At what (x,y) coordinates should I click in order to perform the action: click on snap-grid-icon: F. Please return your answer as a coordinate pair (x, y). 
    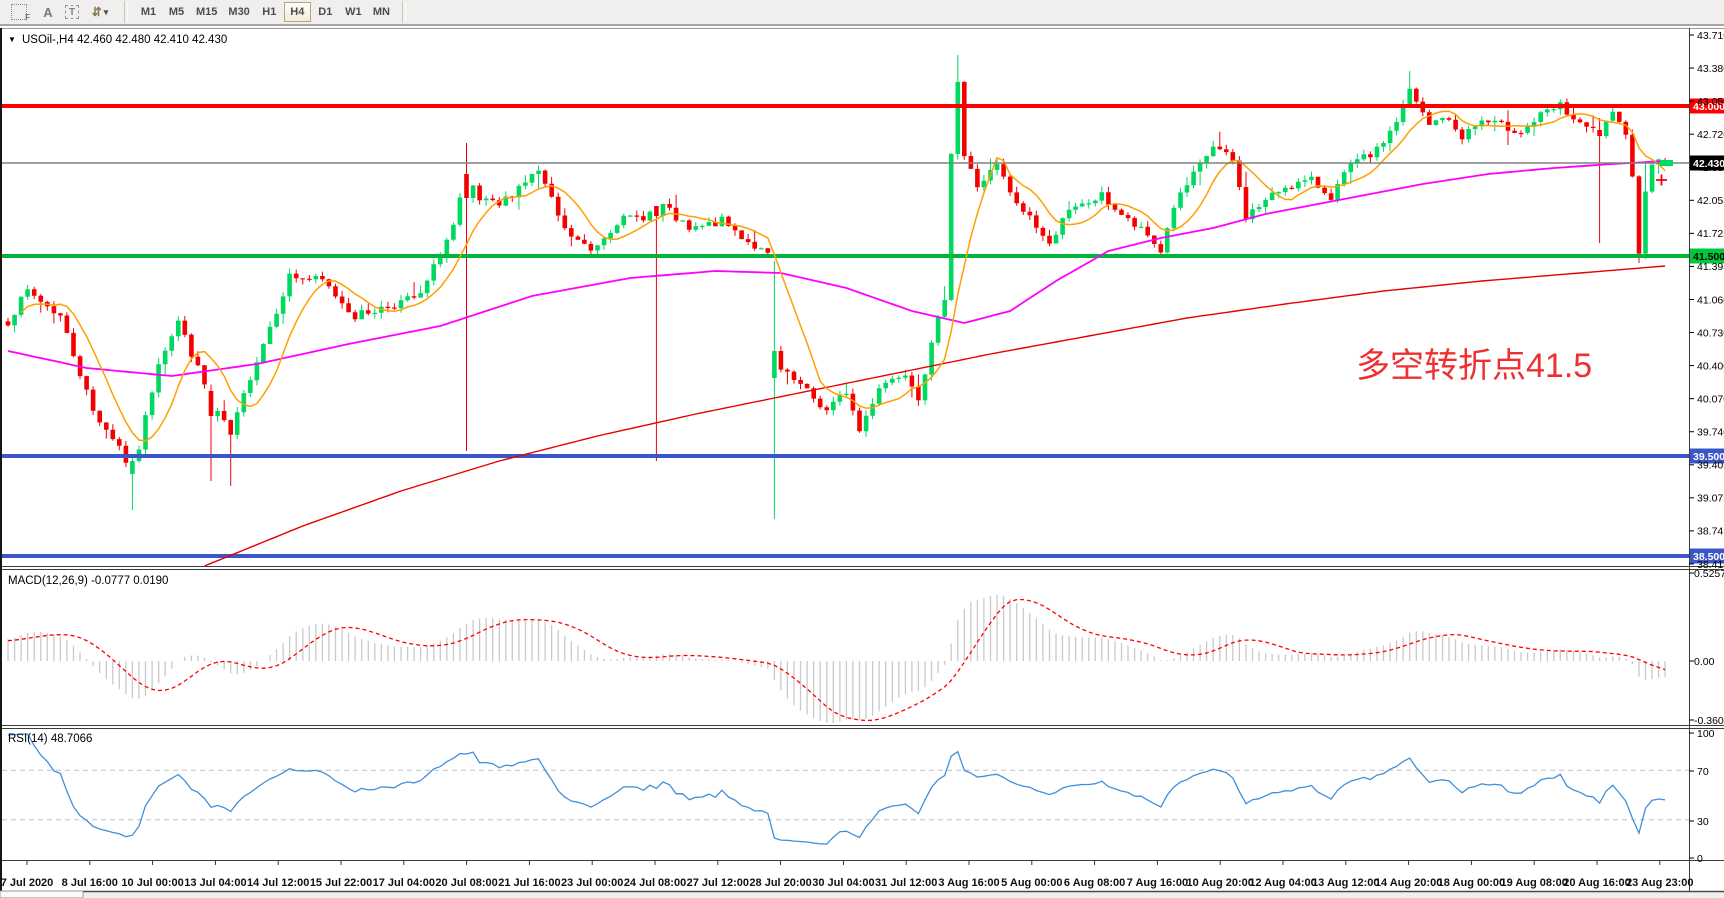
    Looking at the image, I should click on (19, 12).